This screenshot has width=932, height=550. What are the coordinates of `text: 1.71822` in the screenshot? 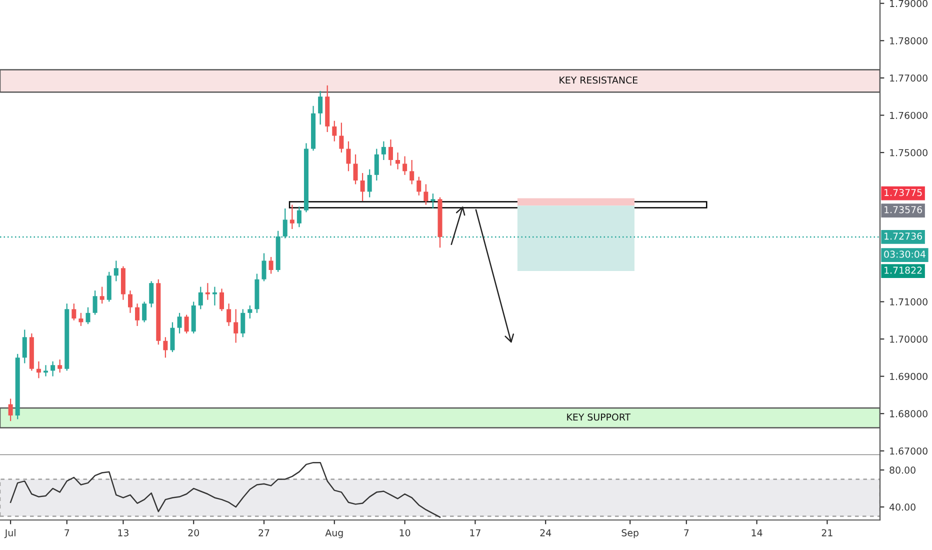 It's located at (903, 270).